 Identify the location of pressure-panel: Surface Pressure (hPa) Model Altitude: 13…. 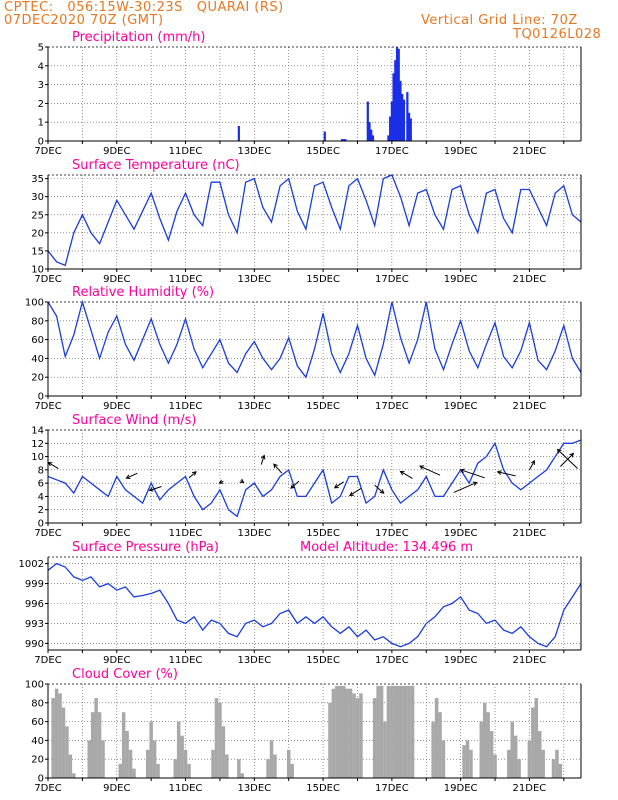
(300, 603).